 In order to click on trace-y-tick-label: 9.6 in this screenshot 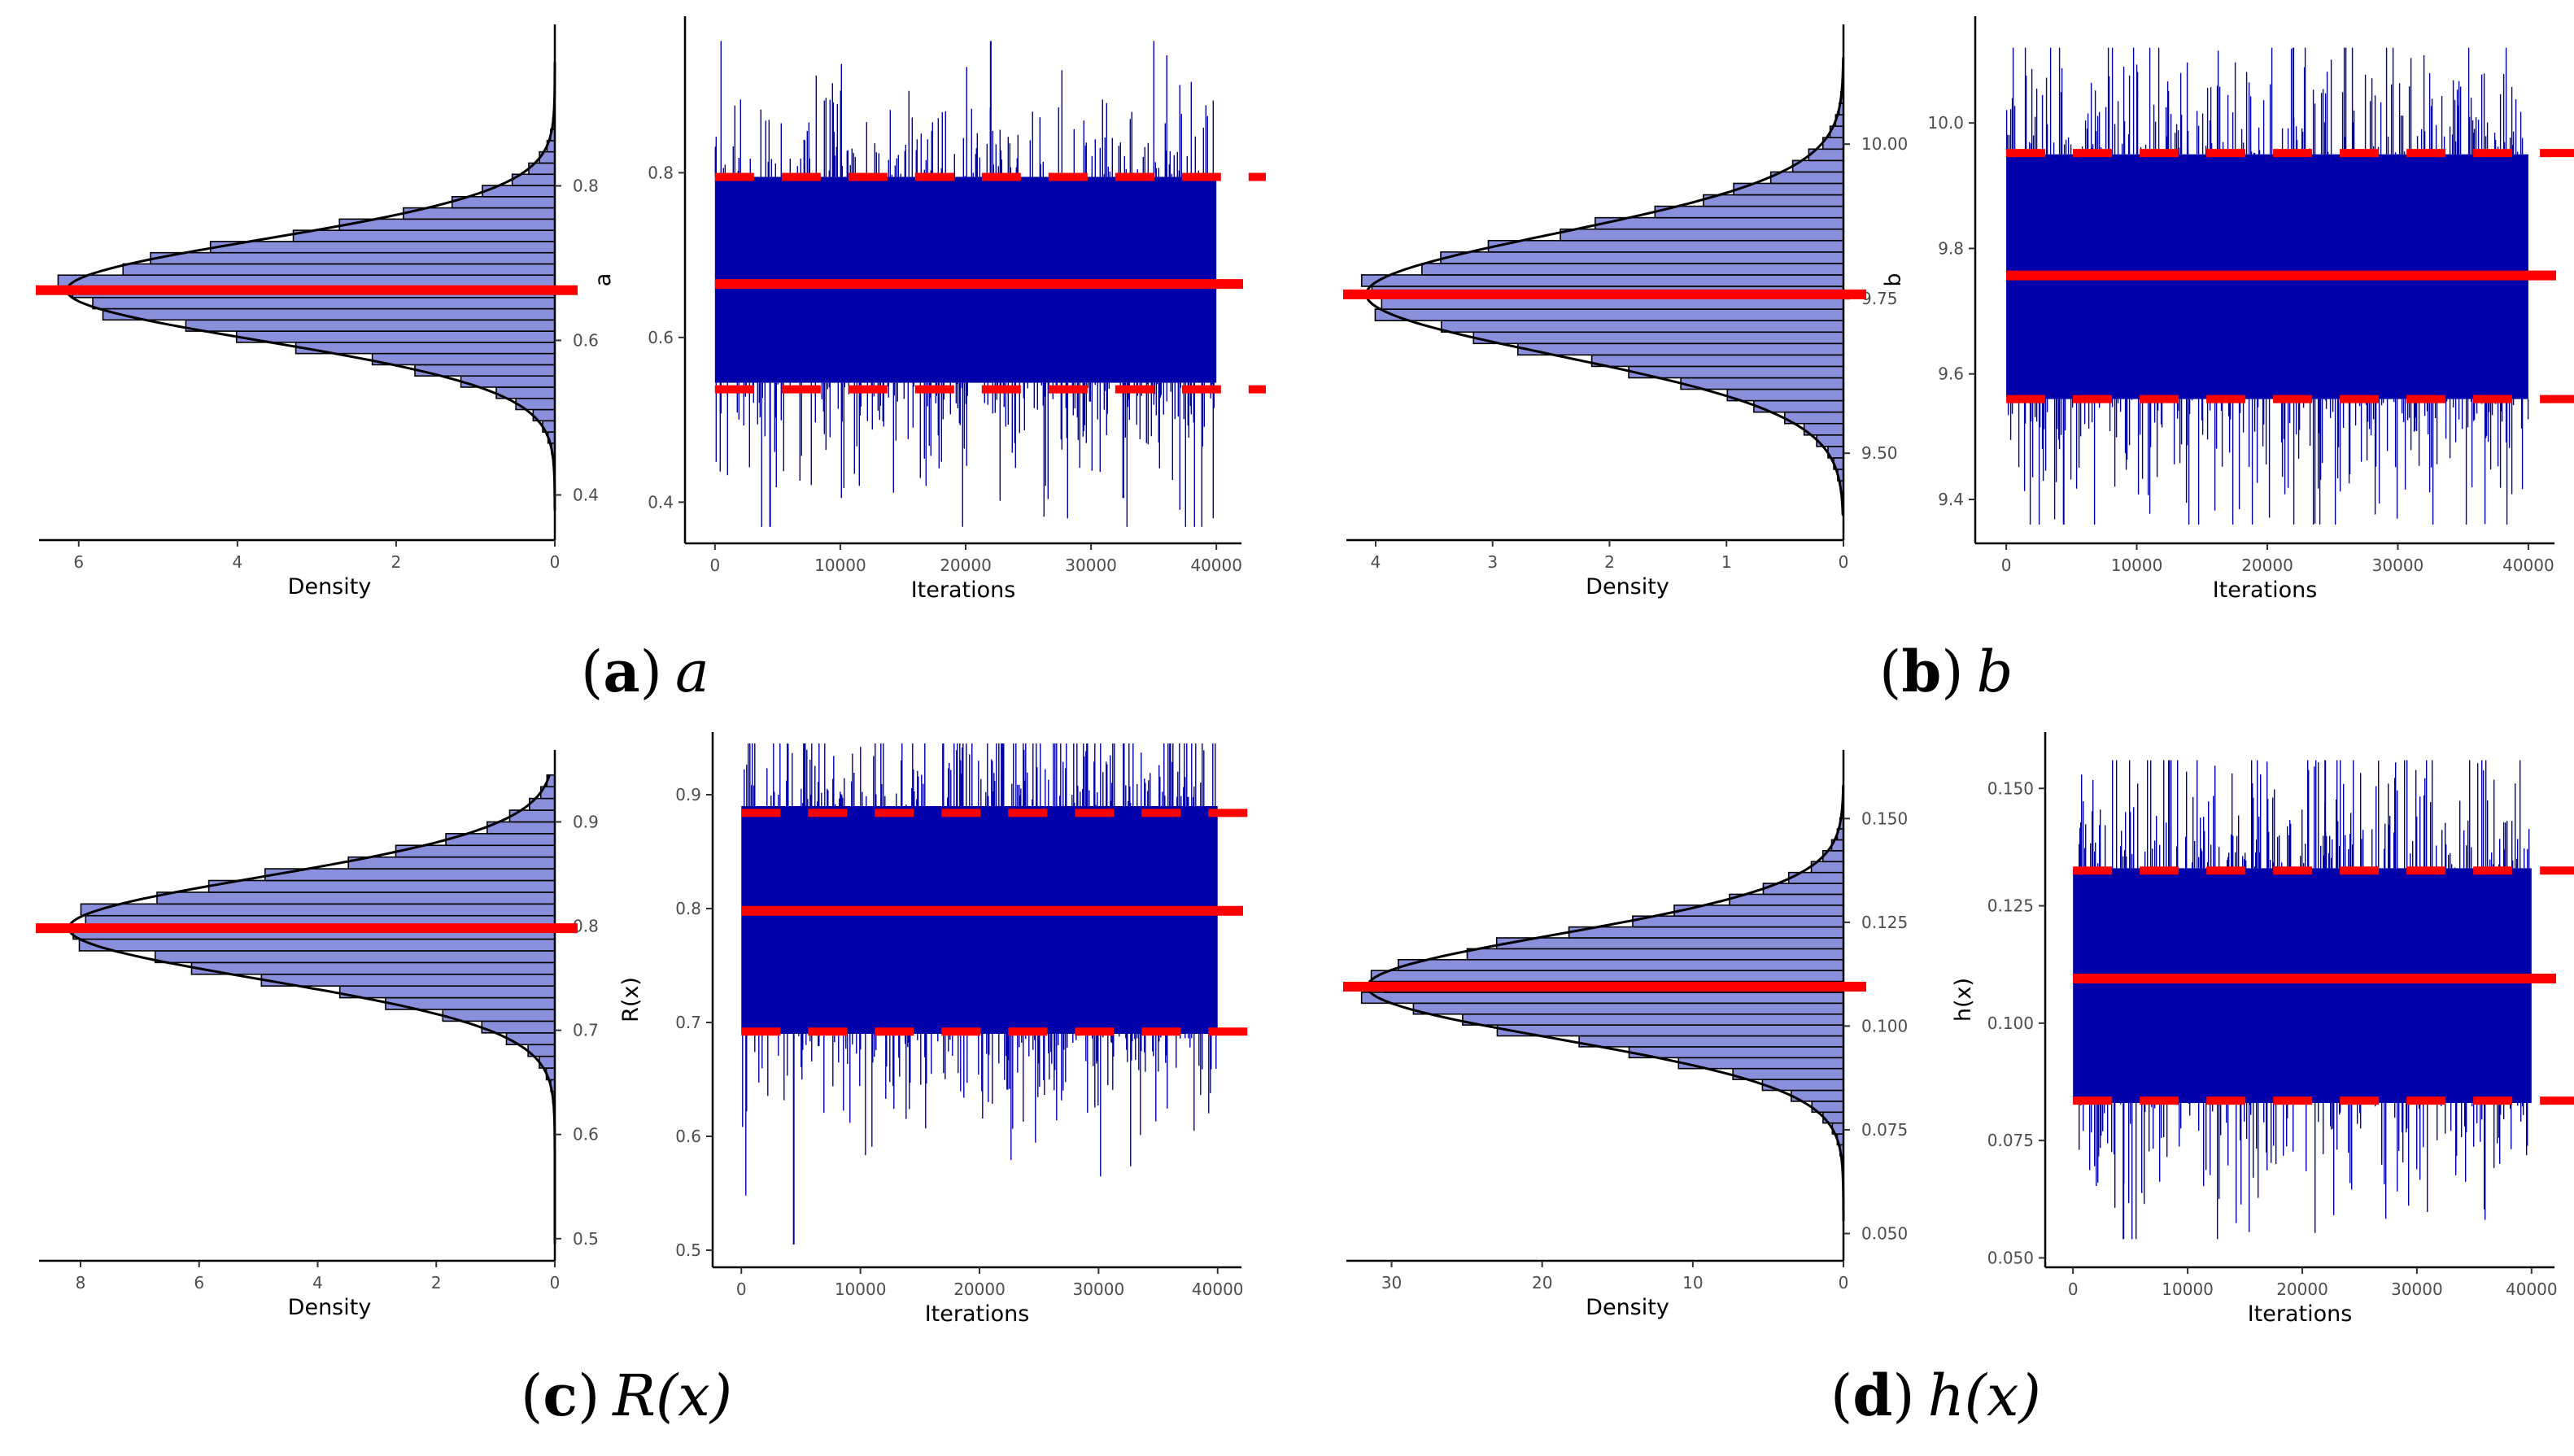, I will do `click(1951, 374)`.